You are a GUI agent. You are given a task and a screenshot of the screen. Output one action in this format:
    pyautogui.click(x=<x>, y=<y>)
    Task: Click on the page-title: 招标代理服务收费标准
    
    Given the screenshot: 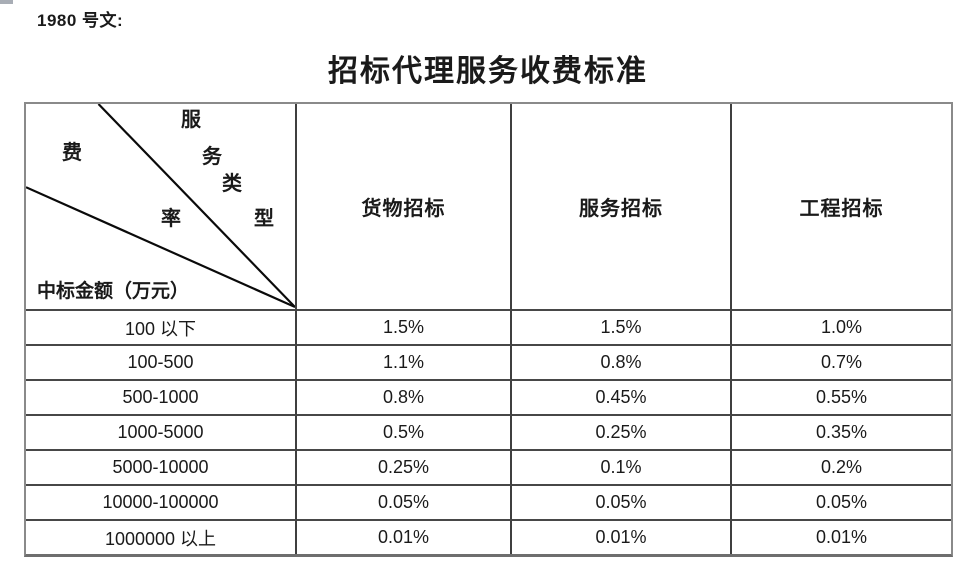 What is the action you would take?
    pyautogui.click(x=488, y=71)
    